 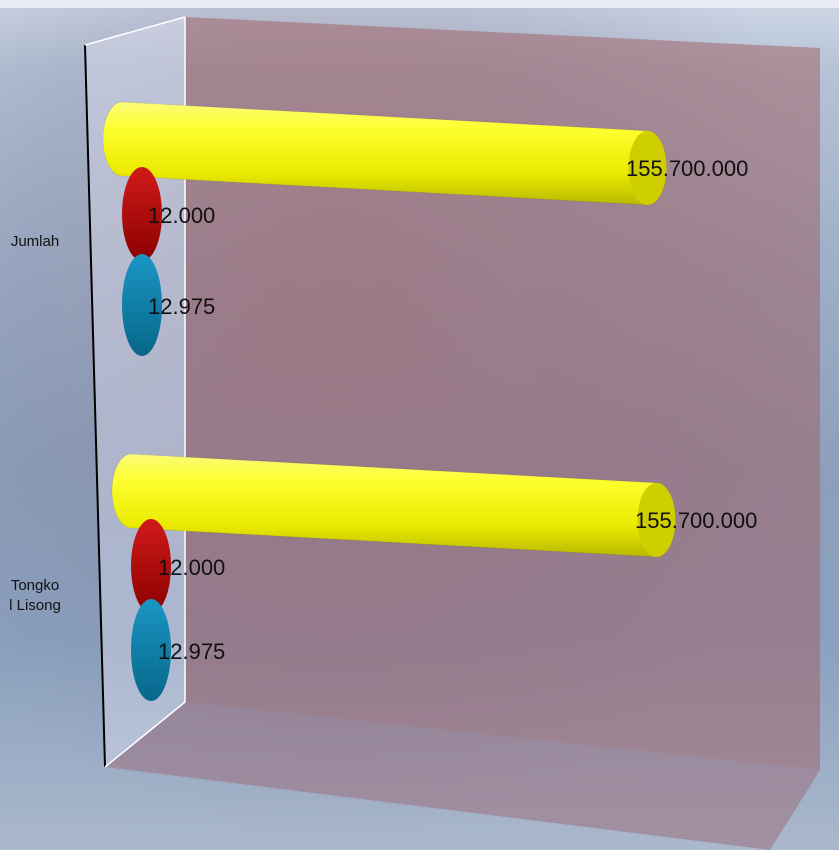 I want to click on wall-edge-top, so click(x=135, y=31).